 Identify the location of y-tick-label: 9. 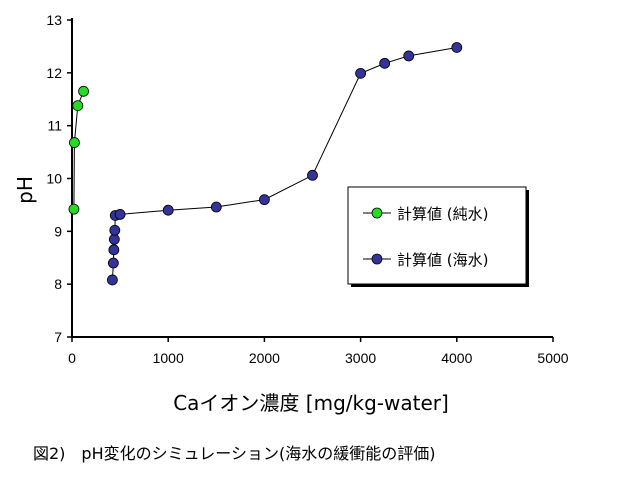
(58, 231).